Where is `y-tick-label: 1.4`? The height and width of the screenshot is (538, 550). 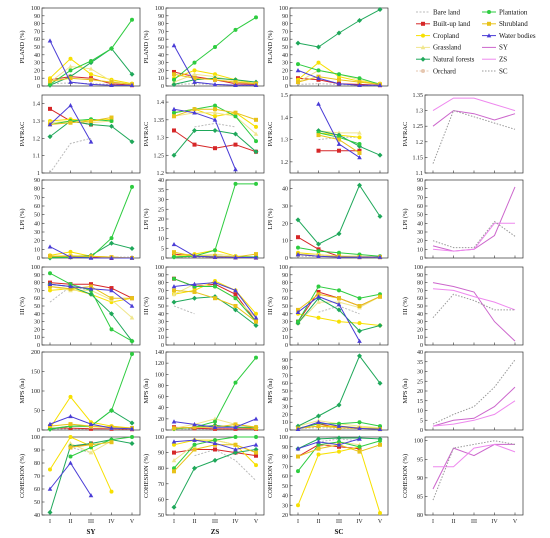 y-tick-label: 1.4 is located at coordinates (285, 118).